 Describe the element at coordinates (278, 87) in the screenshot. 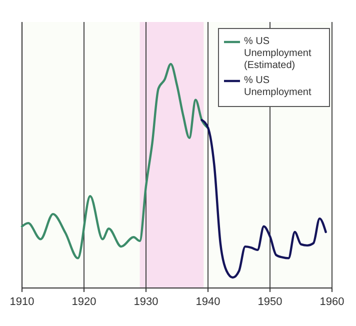

I see `legend-label: % US Unemployment` at that location.